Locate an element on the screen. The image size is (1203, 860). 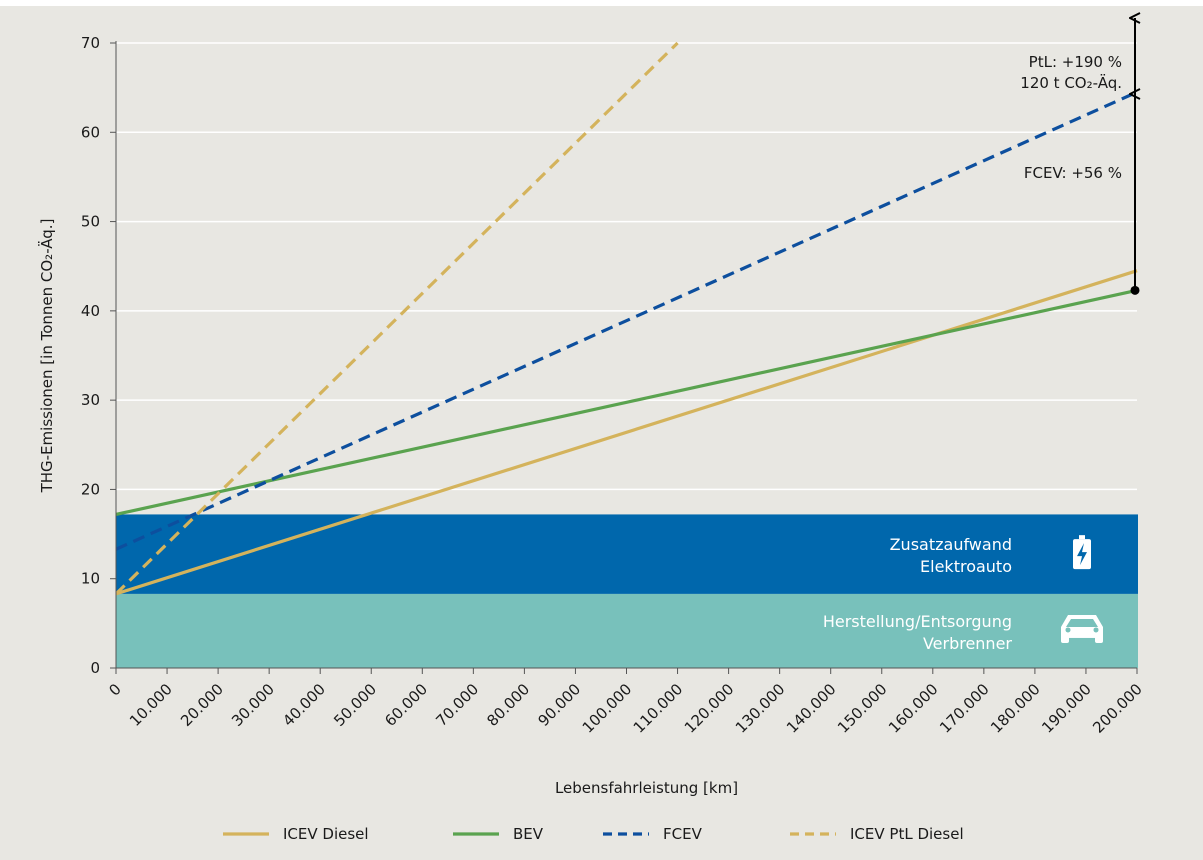
car-light-right is located at coordinates (1096, 630).